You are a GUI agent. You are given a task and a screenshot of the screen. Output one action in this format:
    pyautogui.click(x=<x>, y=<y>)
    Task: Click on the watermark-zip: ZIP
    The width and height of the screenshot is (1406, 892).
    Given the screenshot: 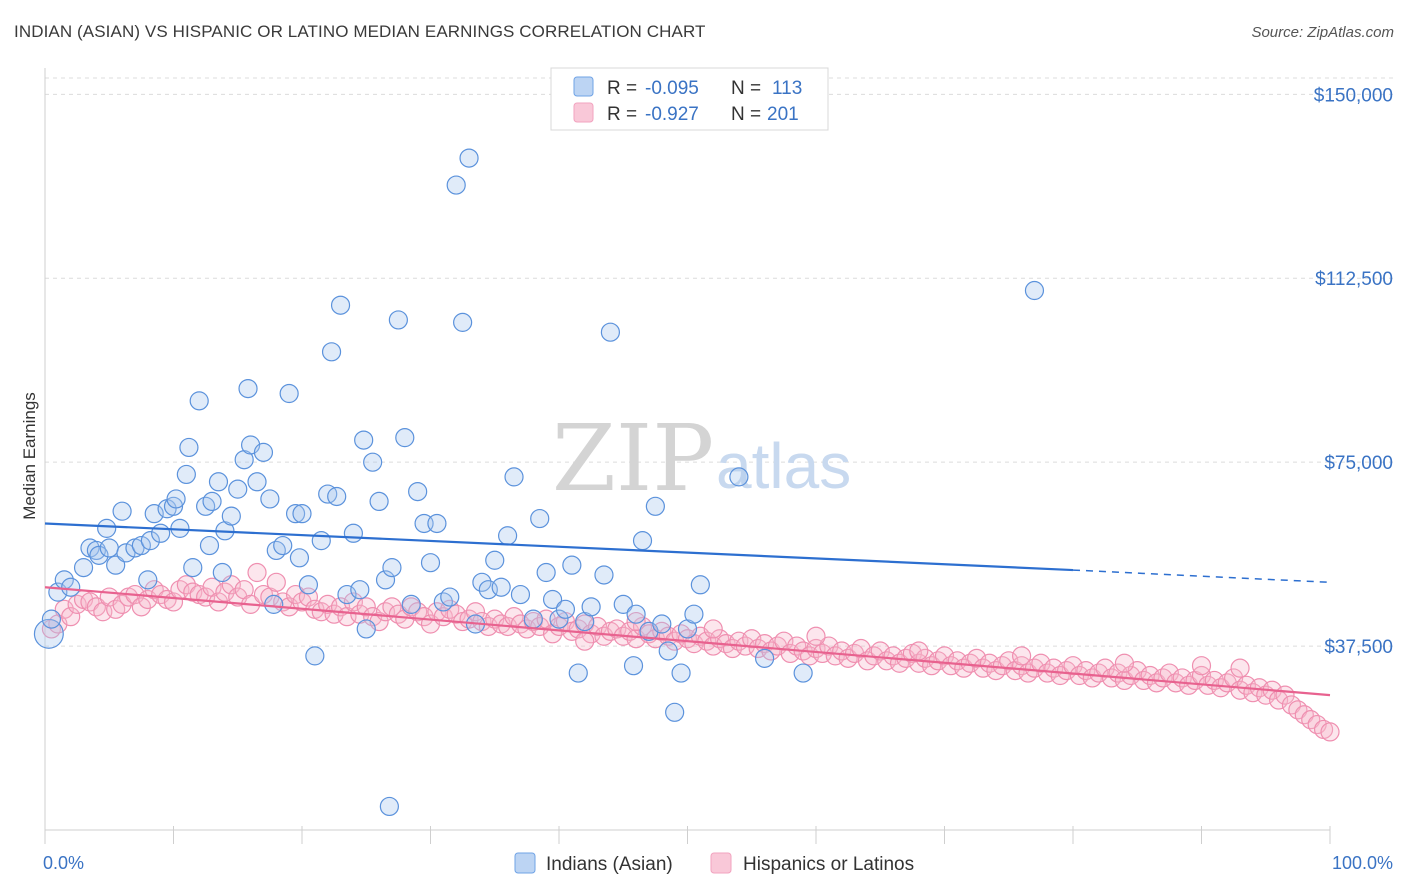 What is the action you would take?
    pyautogui.click(x=633, y=458)
    